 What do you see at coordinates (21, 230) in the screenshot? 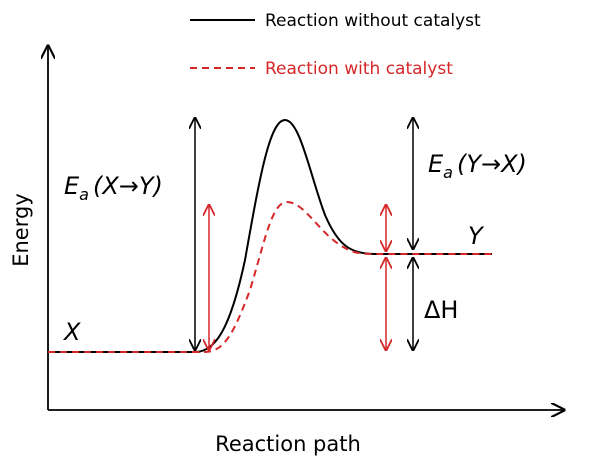
I see `y-axis-label: Energy` at bounding box center [21, 230].